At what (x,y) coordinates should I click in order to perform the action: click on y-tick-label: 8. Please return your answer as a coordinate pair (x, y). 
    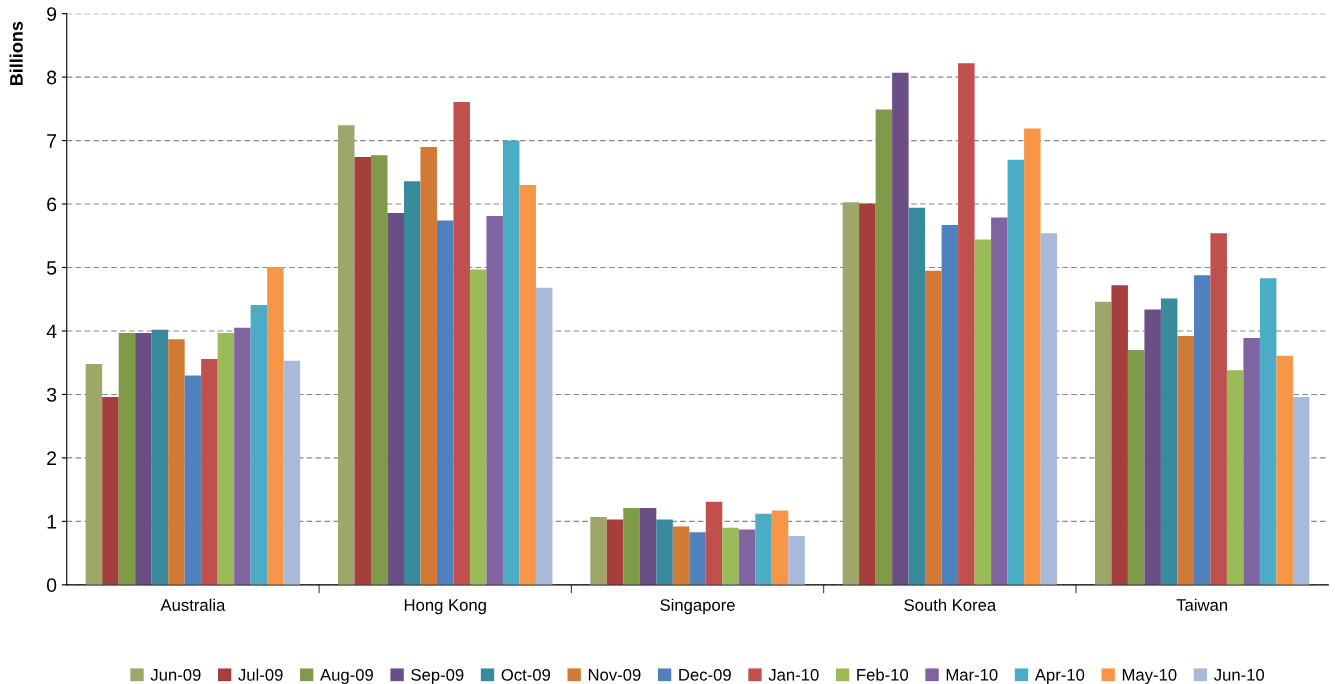
    Looking at the image, I should click on (52, 77).